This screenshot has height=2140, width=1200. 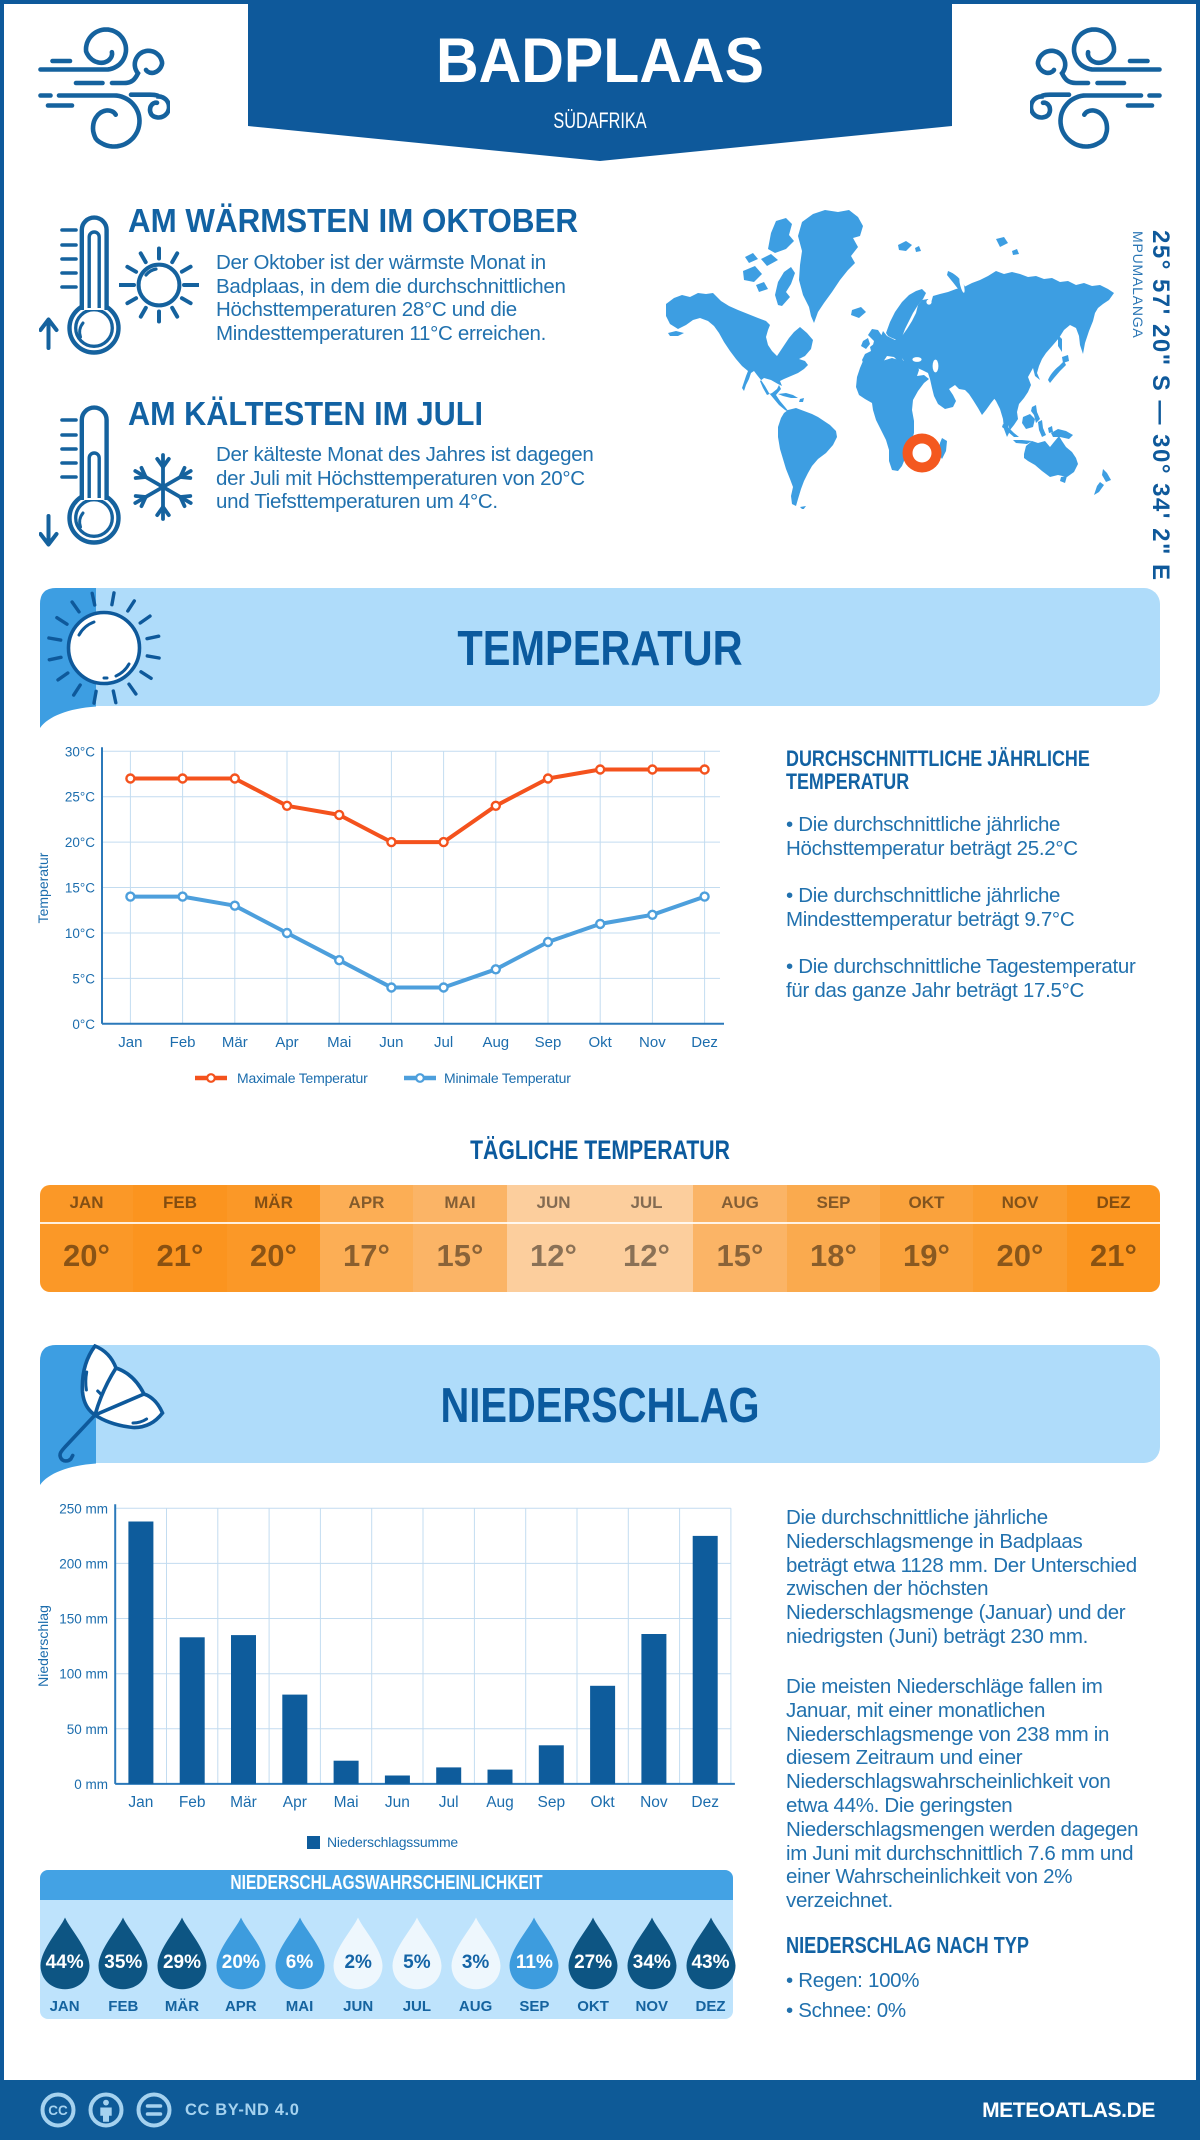 What do you see at coordinates (43, 887) in the screenshot?
I see `svg-text: Temperatur` at bounding box center [43, 887].